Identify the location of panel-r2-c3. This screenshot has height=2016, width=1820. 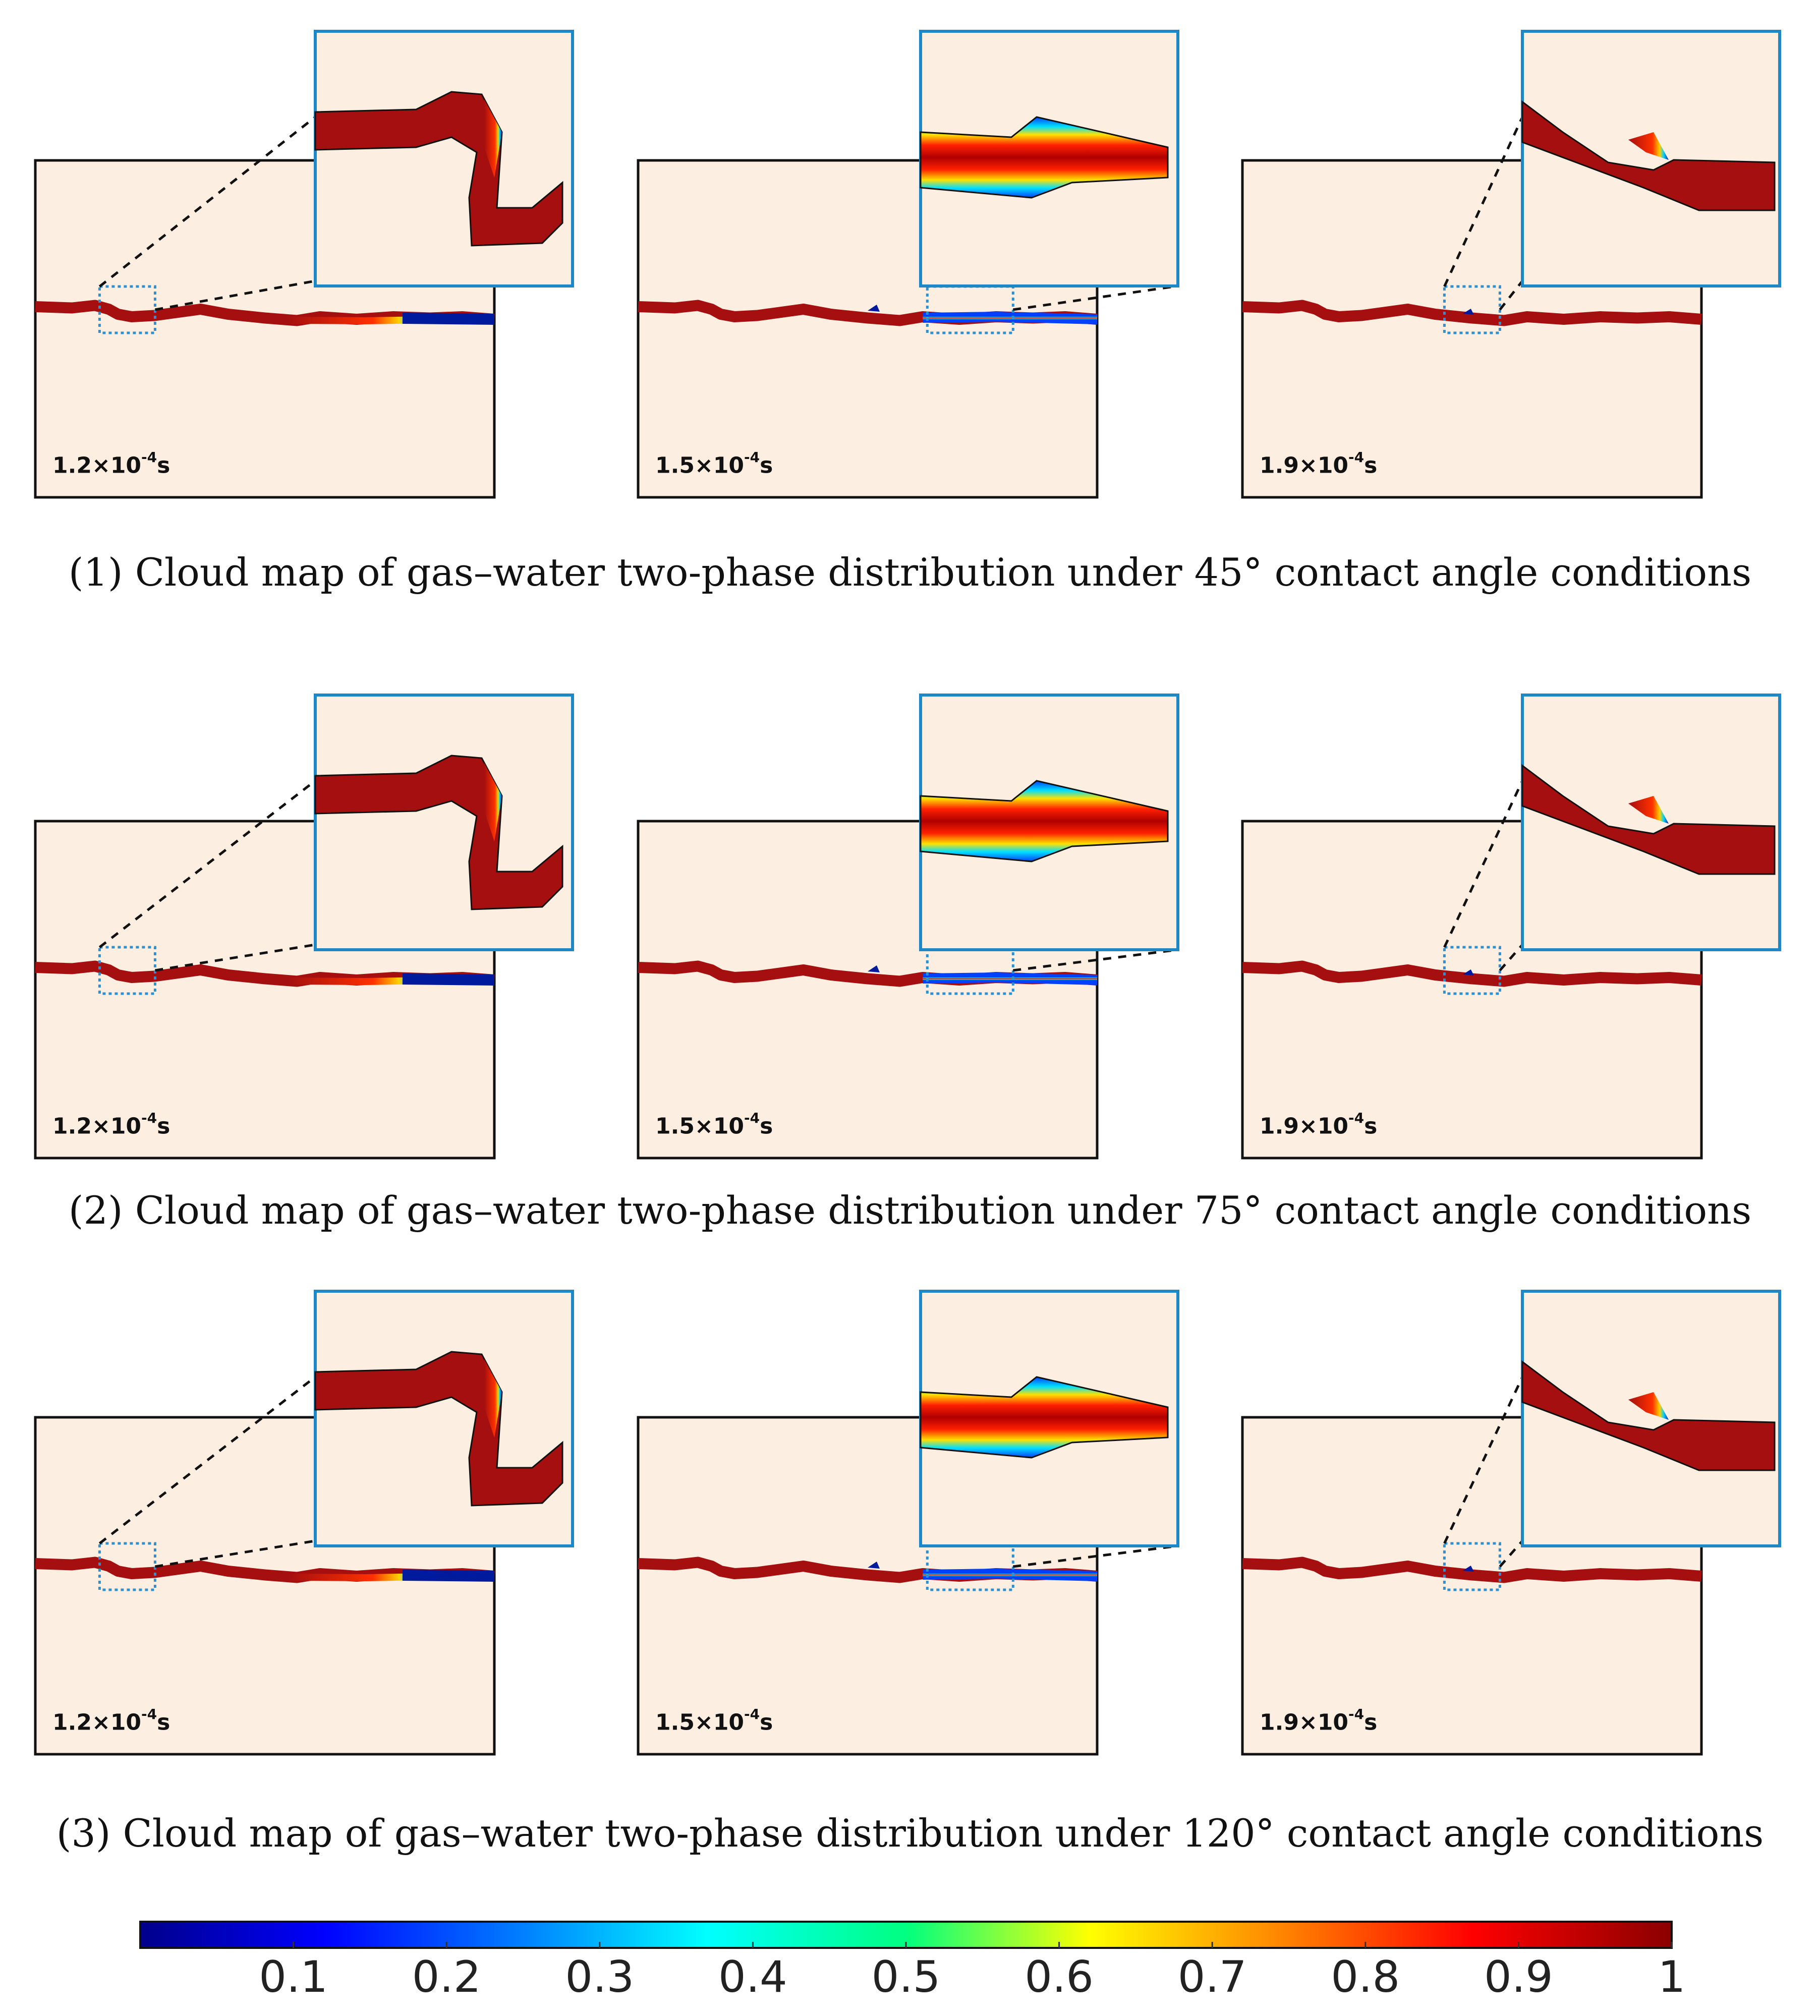
(1511, 927).